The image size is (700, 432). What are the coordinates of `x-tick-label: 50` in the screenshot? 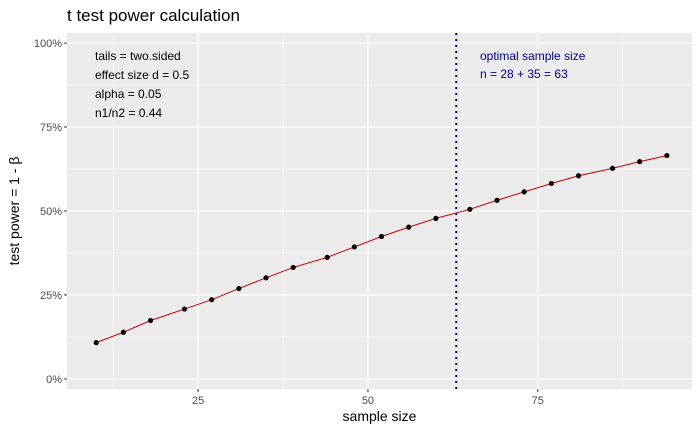 It's located at (368, 401).